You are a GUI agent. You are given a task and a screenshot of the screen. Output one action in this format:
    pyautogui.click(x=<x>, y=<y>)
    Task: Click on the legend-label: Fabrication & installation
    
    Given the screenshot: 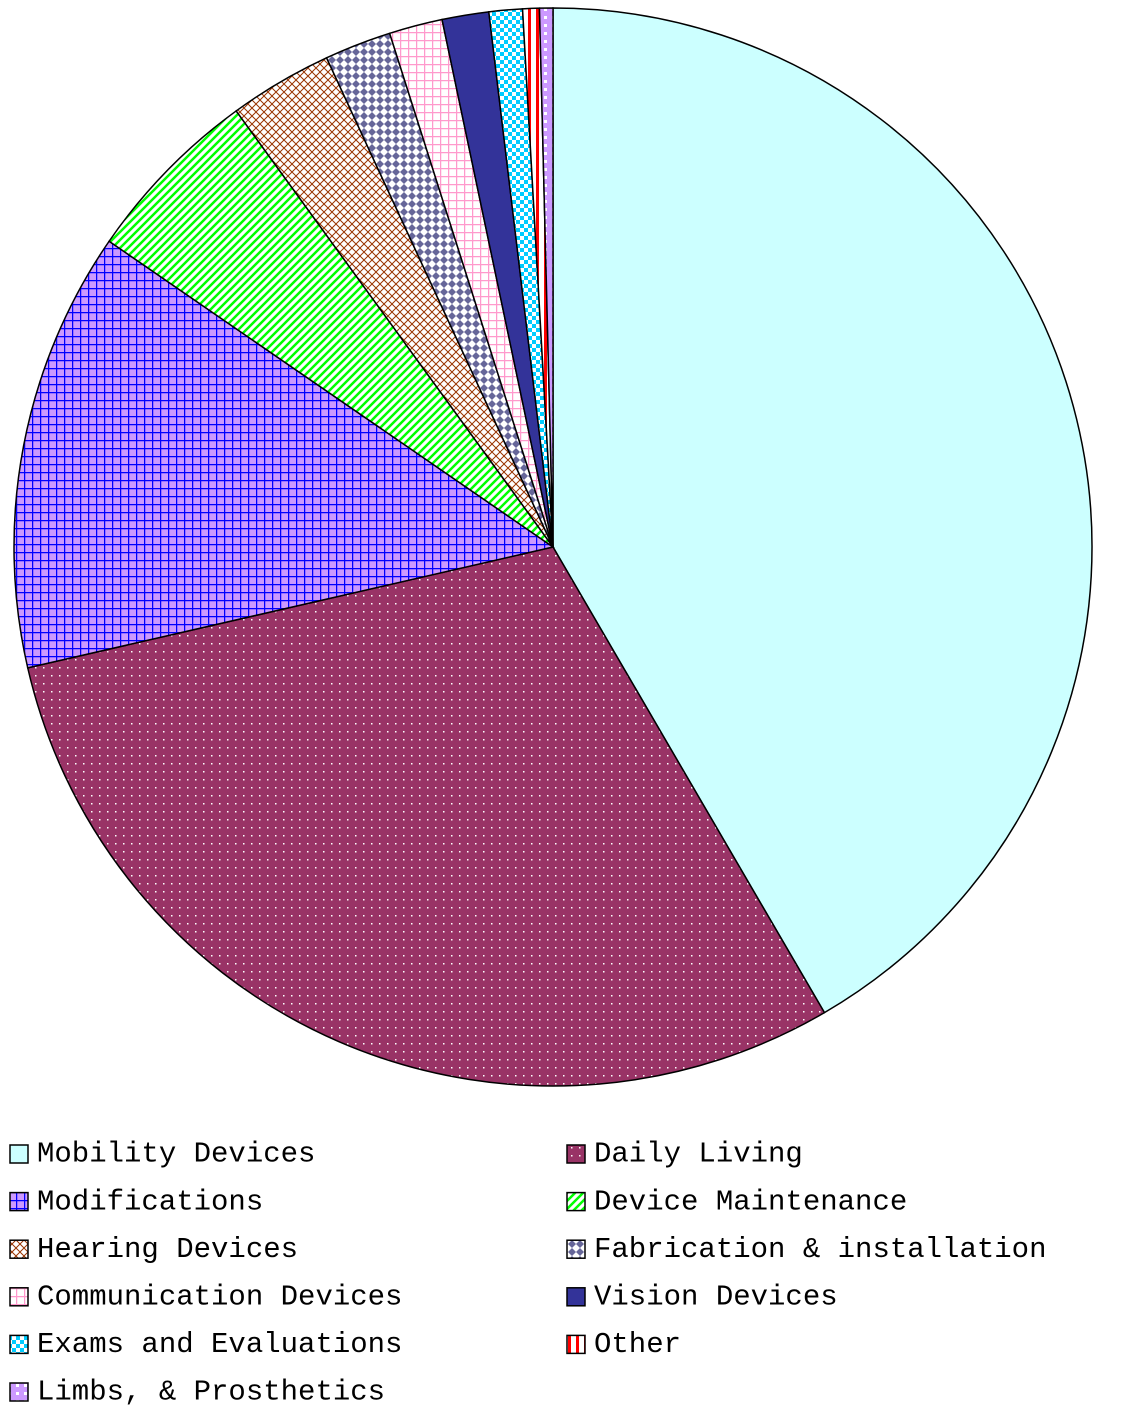 What is the action you would take?
    pyautogui.click(x=820, y=1249)
    